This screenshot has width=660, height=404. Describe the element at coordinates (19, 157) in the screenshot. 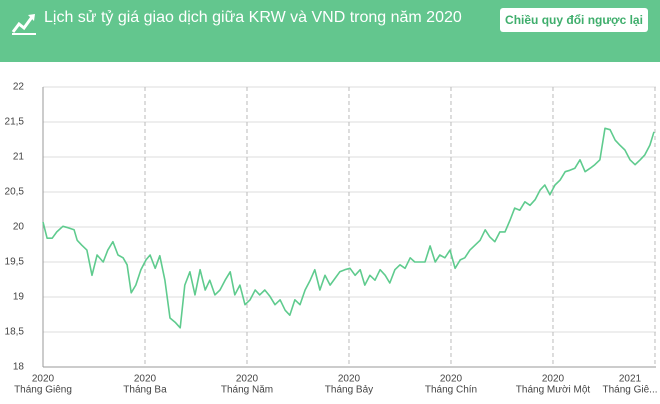

I see `y-tick-label: 21` at that location.